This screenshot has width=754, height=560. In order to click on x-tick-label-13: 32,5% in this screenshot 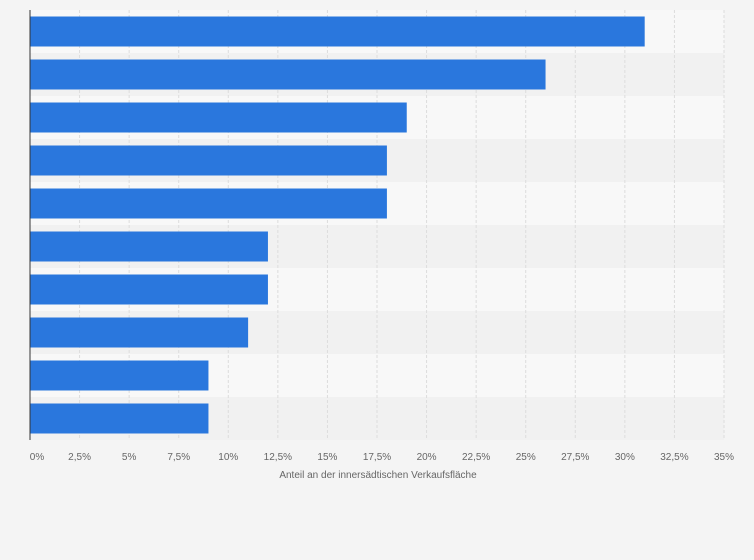, I will do `click(674, 457)`.